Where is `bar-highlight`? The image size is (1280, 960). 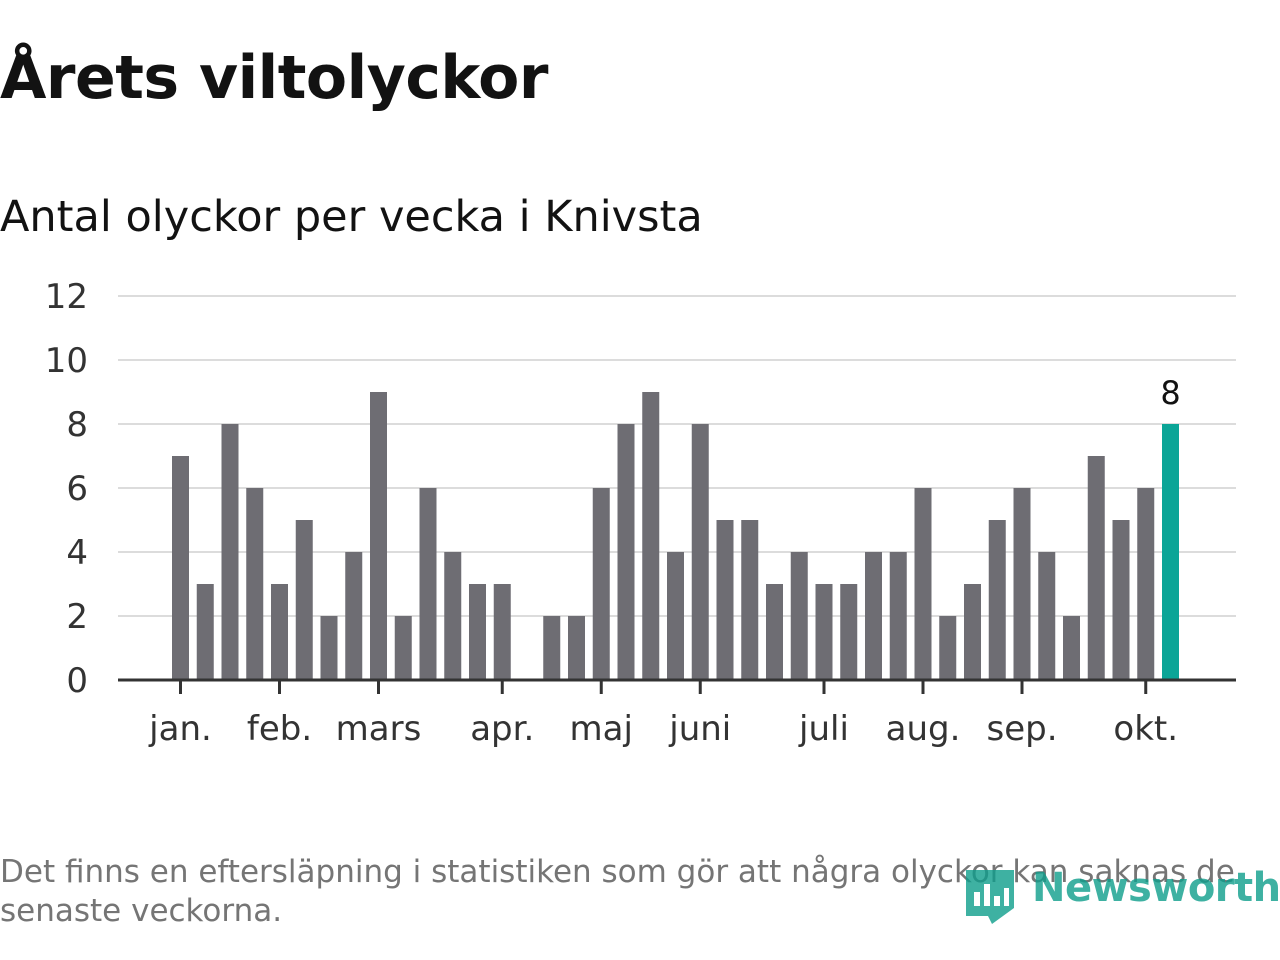
bar-highlight is located at coordinates (1170, 552).